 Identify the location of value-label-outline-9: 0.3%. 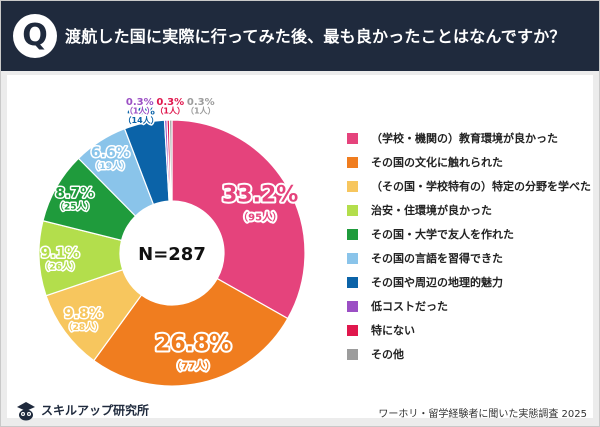
(170, 102).